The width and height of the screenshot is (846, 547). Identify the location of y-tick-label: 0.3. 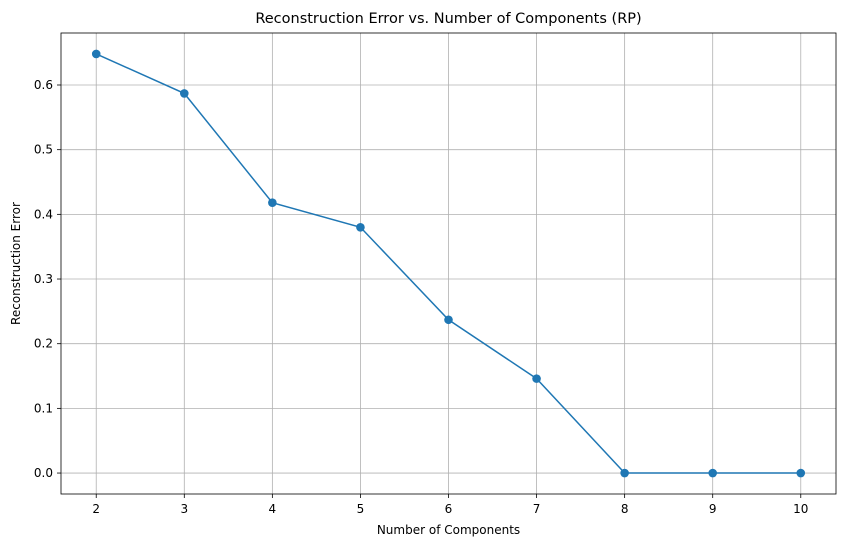
(43, 279).